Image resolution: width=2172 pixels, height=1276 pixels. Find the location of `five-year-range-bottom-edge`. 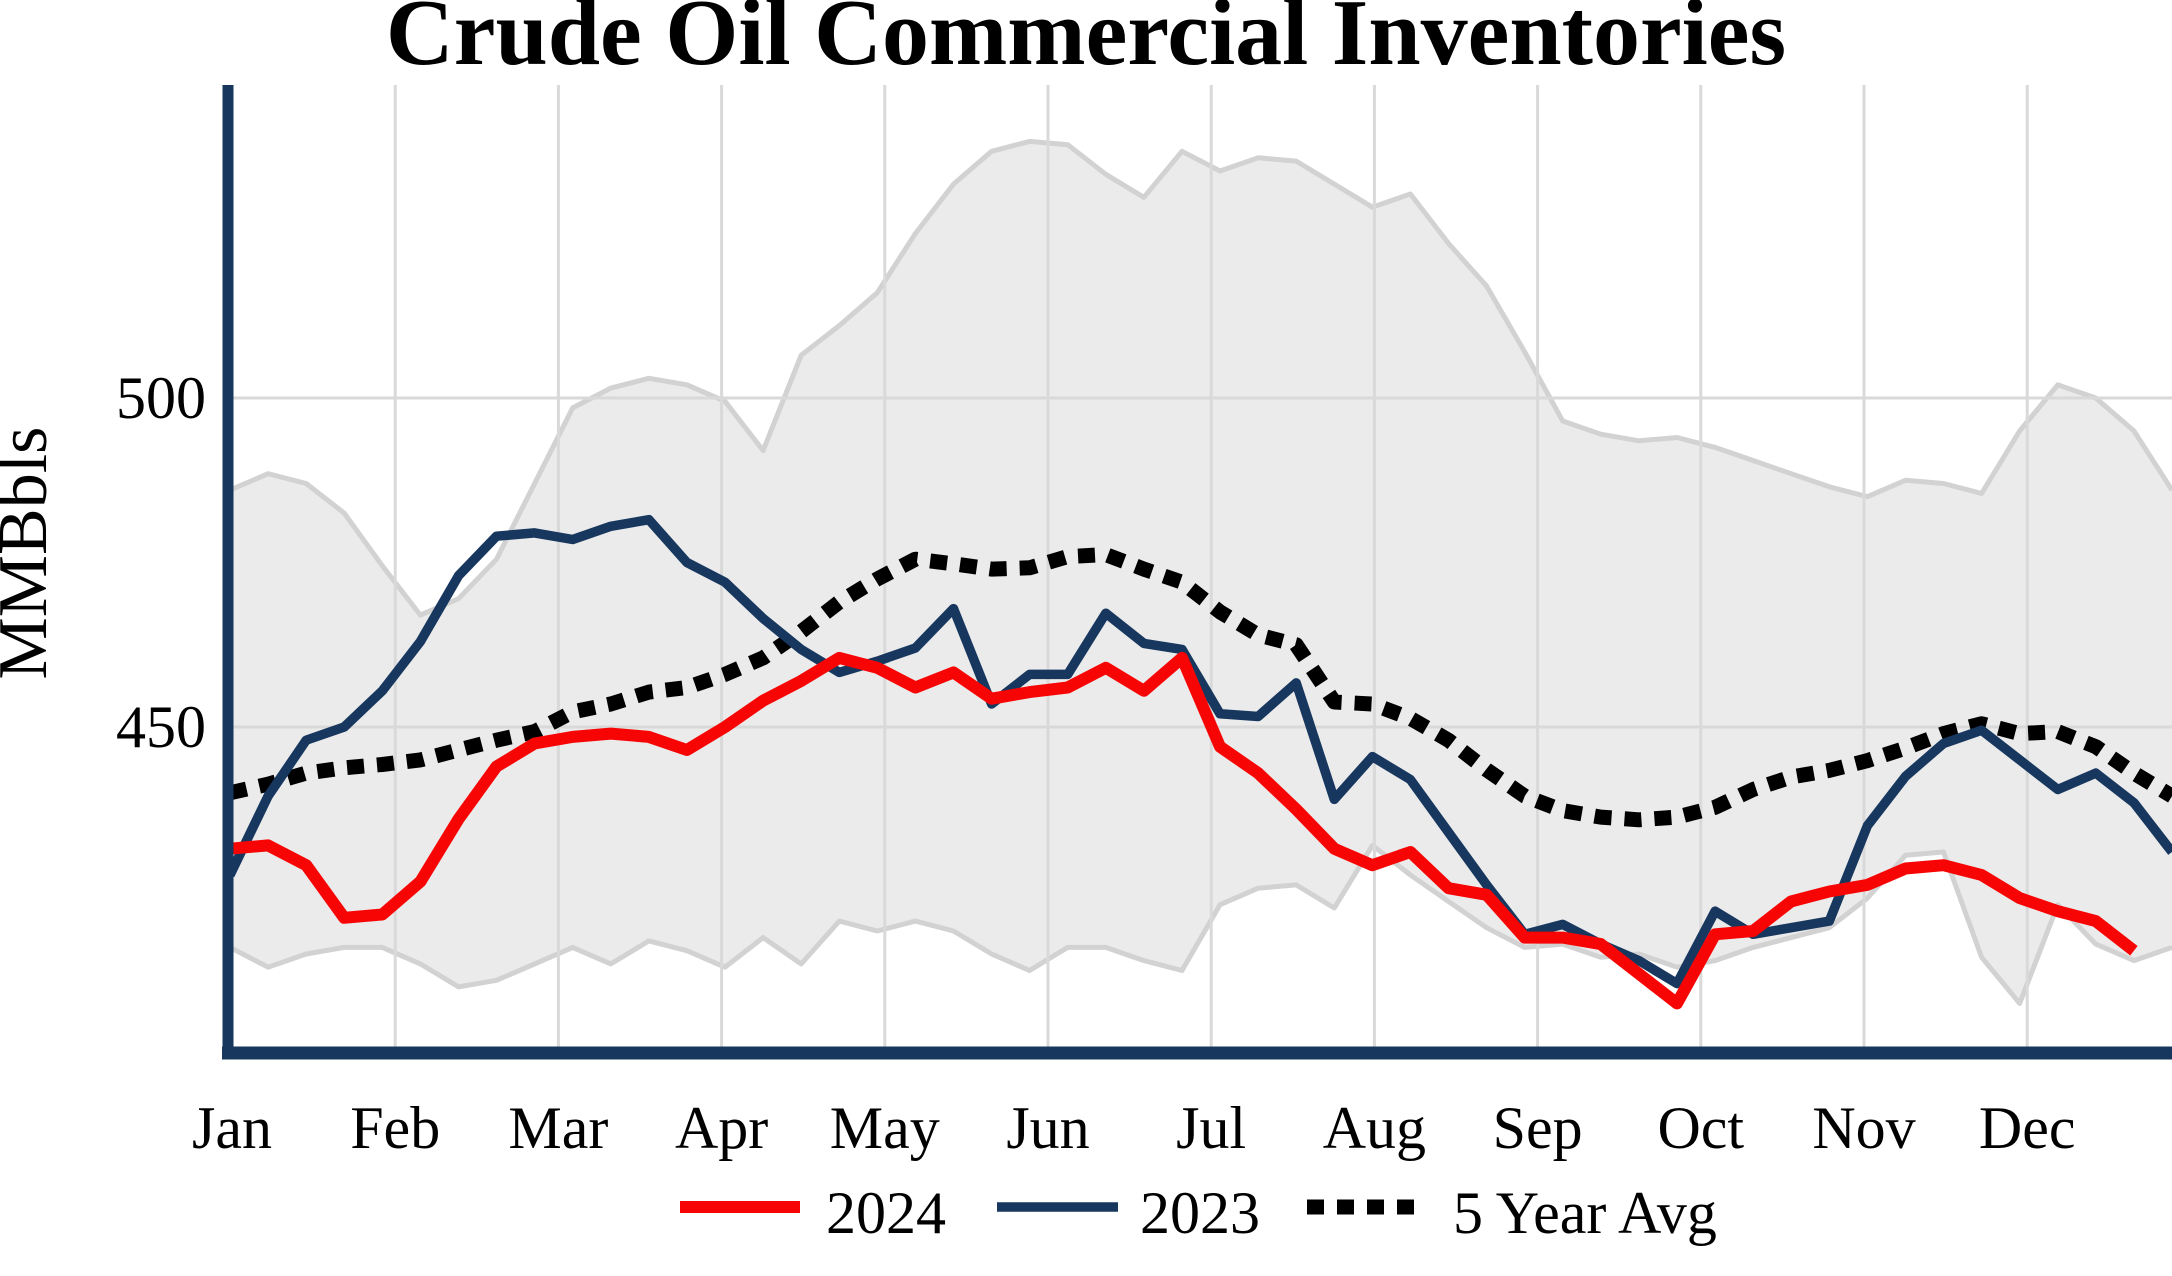

five-year-range-bottom-edge is located at coordinates (1200, 924).